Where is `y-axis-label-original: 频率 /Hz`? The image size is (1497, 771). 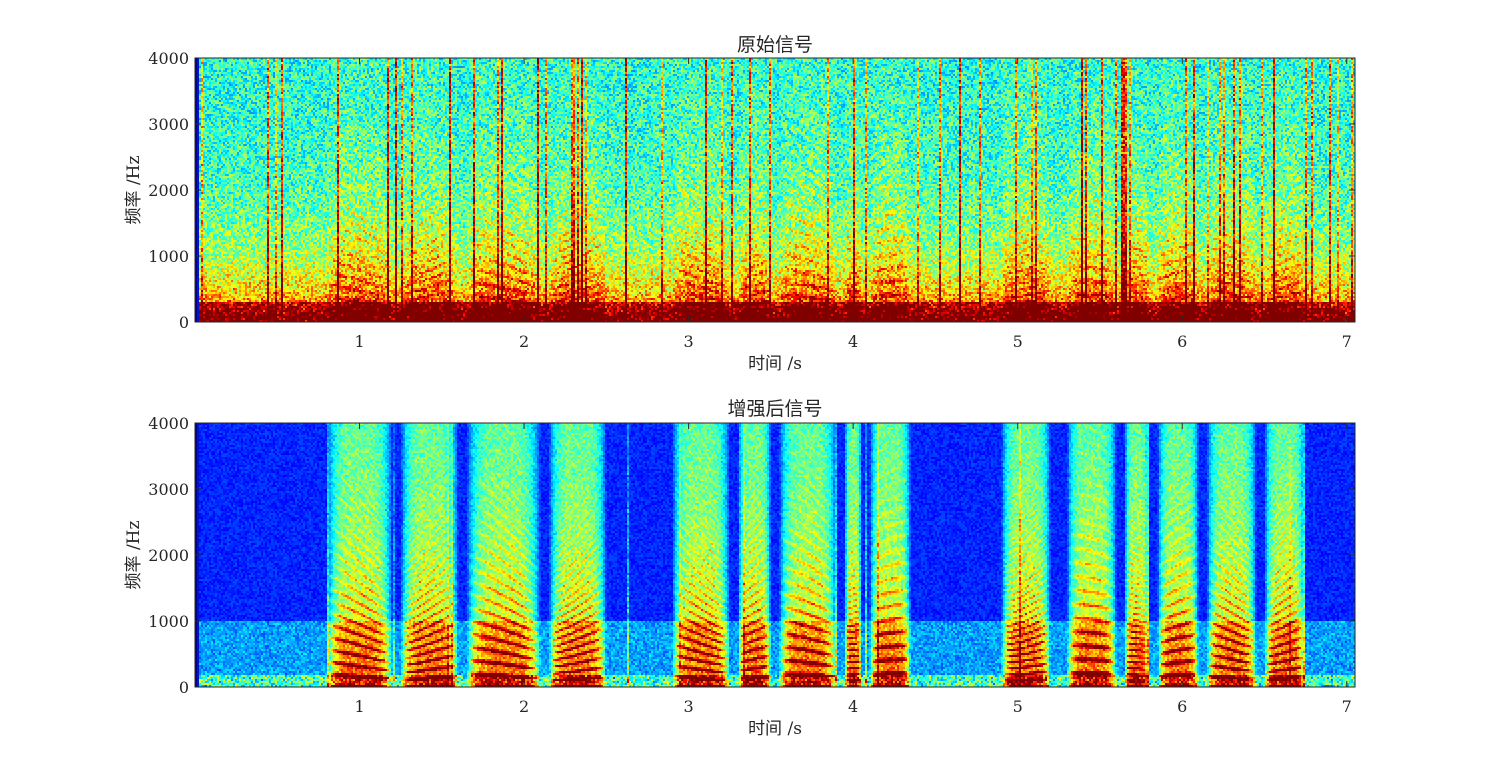 y-axis-label-original: 频率 /Hz is located at coordinates (134, 190).